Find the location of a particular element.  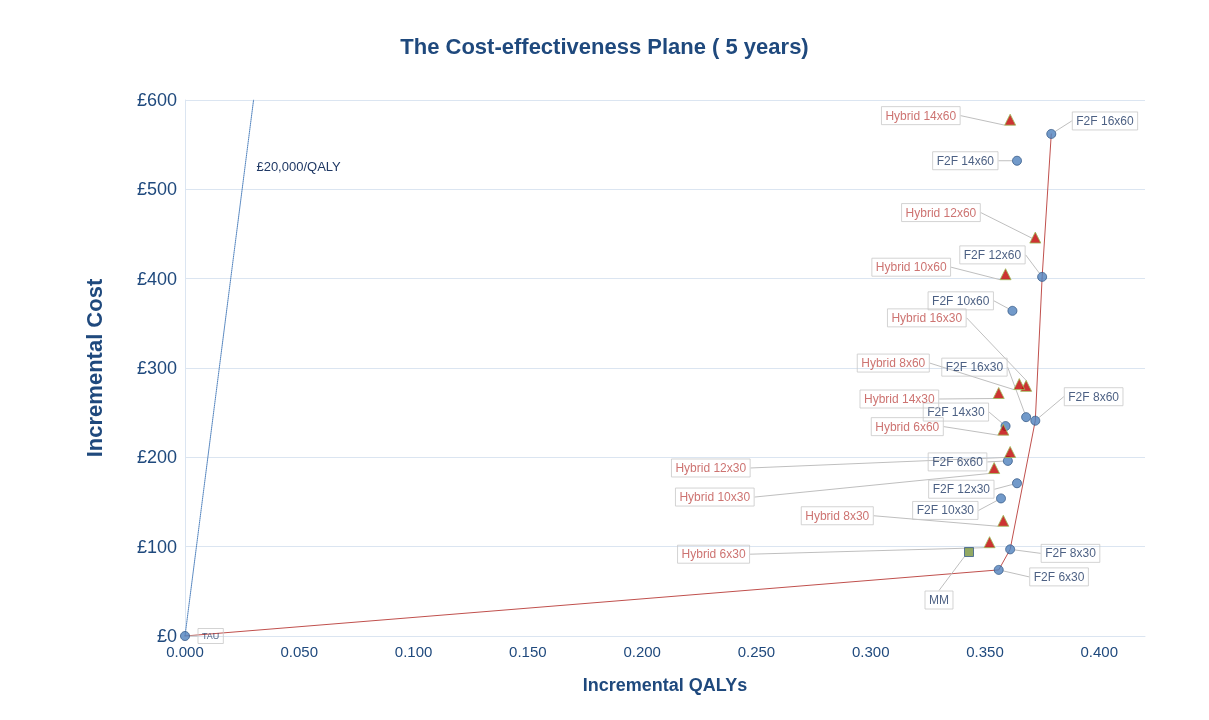

y-tick-label: £300 is located at coordinates (156, 368).